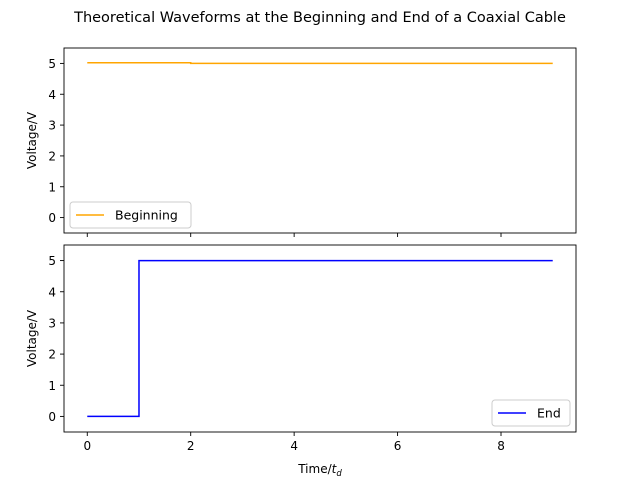 The height and width of the screenshot is (480, 640). What do you see at coordinates (191, 446) in the screenshot?
I see `x-tick-label-end: 2` at bounding box center [191, 446].